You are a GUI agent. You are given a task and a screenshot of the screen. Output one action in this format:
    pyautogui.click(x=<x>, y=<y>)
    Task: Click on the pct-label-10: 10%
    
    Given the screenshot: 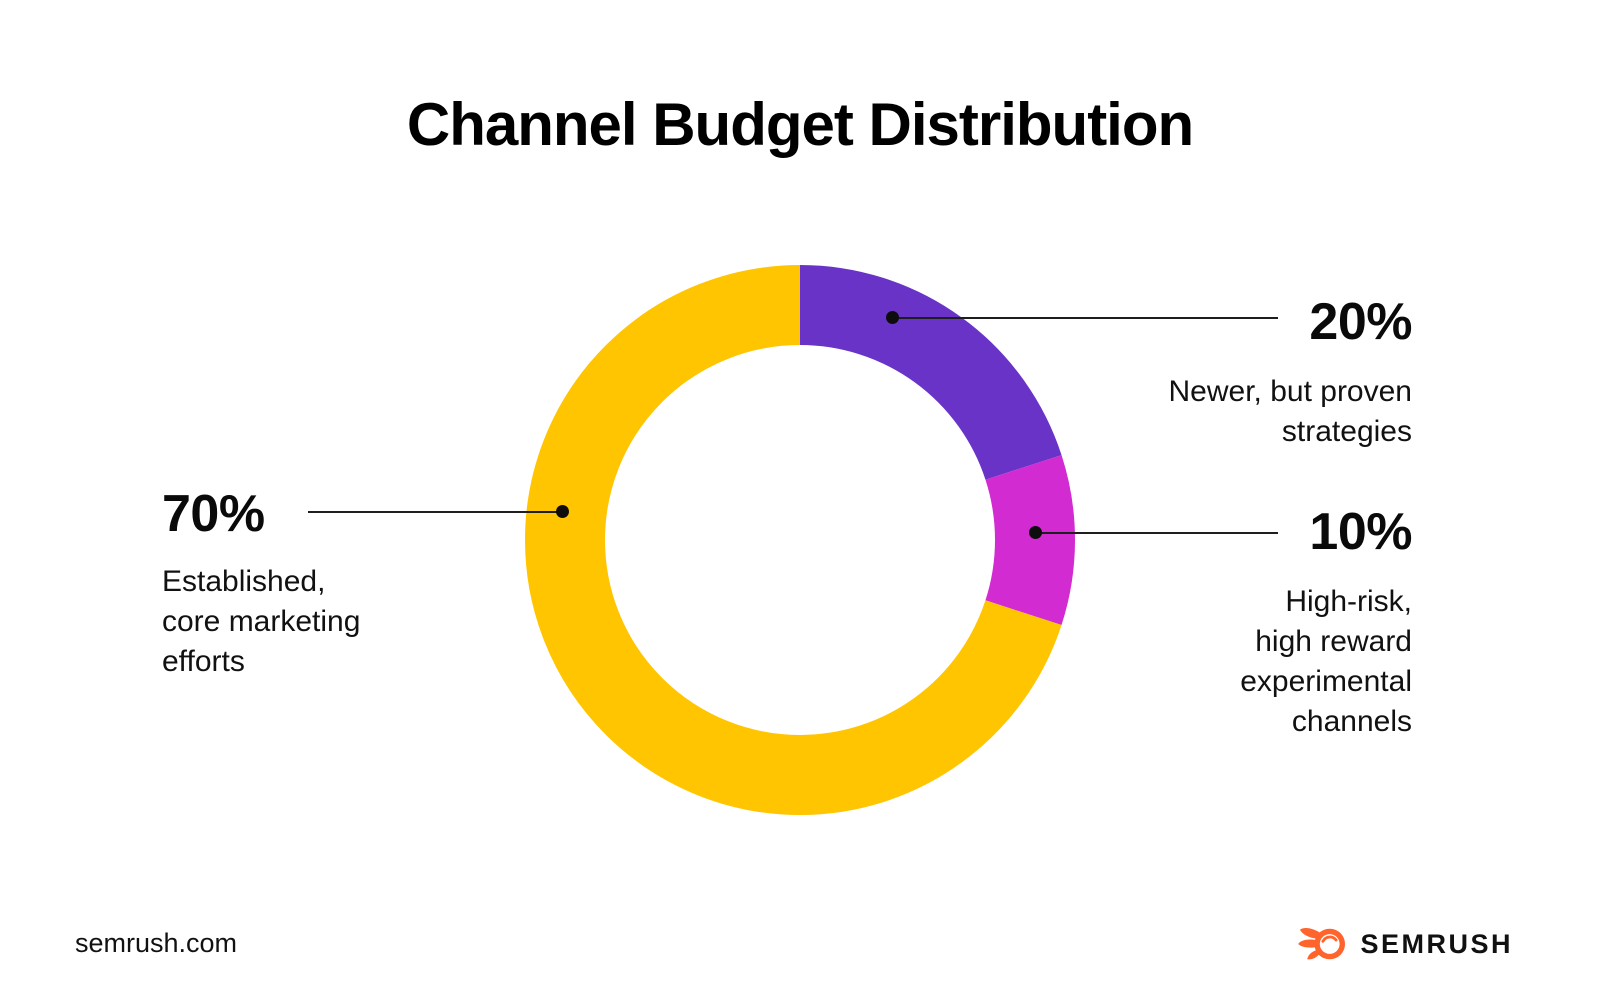 What is the action you would take?
    pyautogui.click(x=1360, y=532)
    